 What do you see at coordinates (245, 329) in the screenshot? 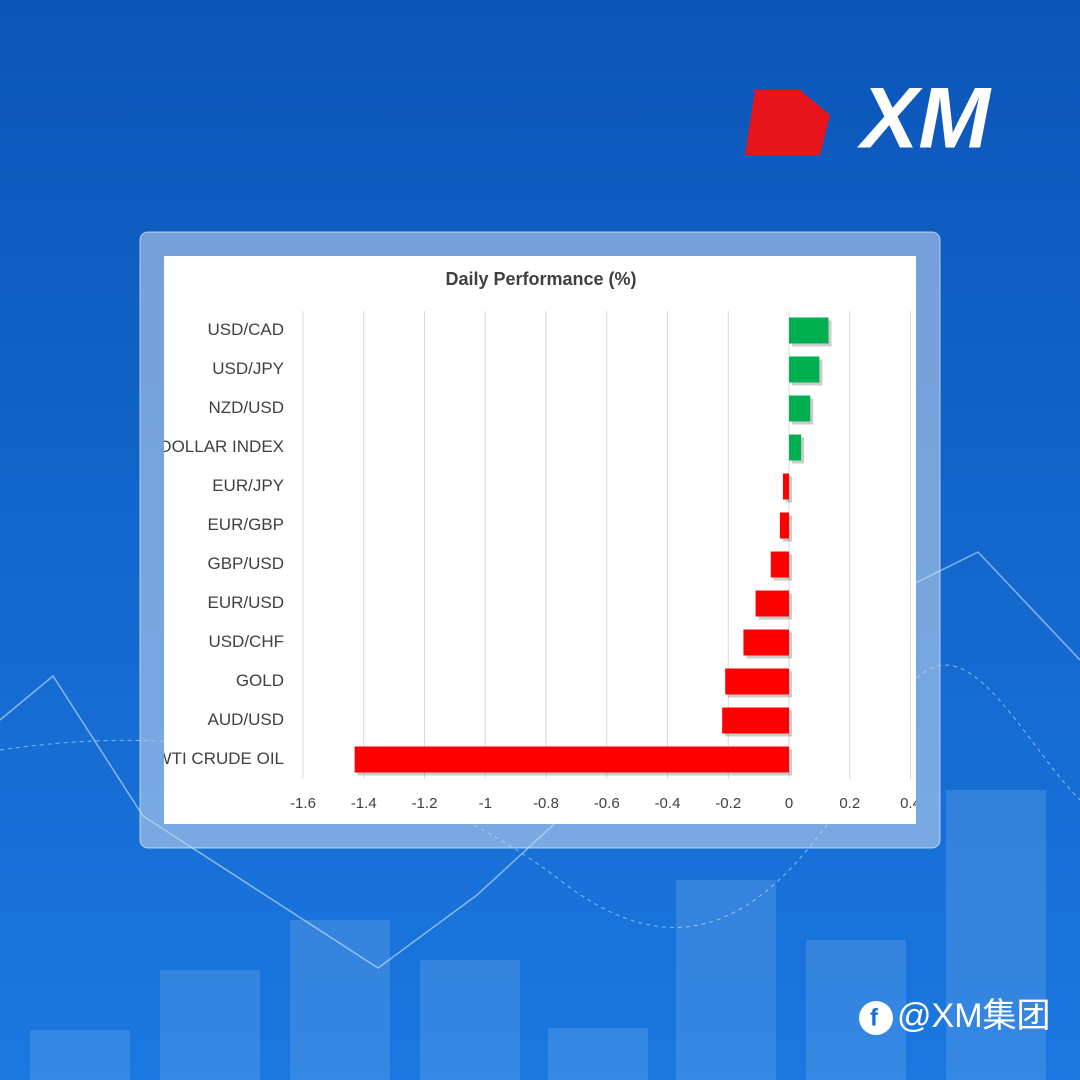
I see `y-tick-label: USD/CAD` at bounding box center [245, 329].